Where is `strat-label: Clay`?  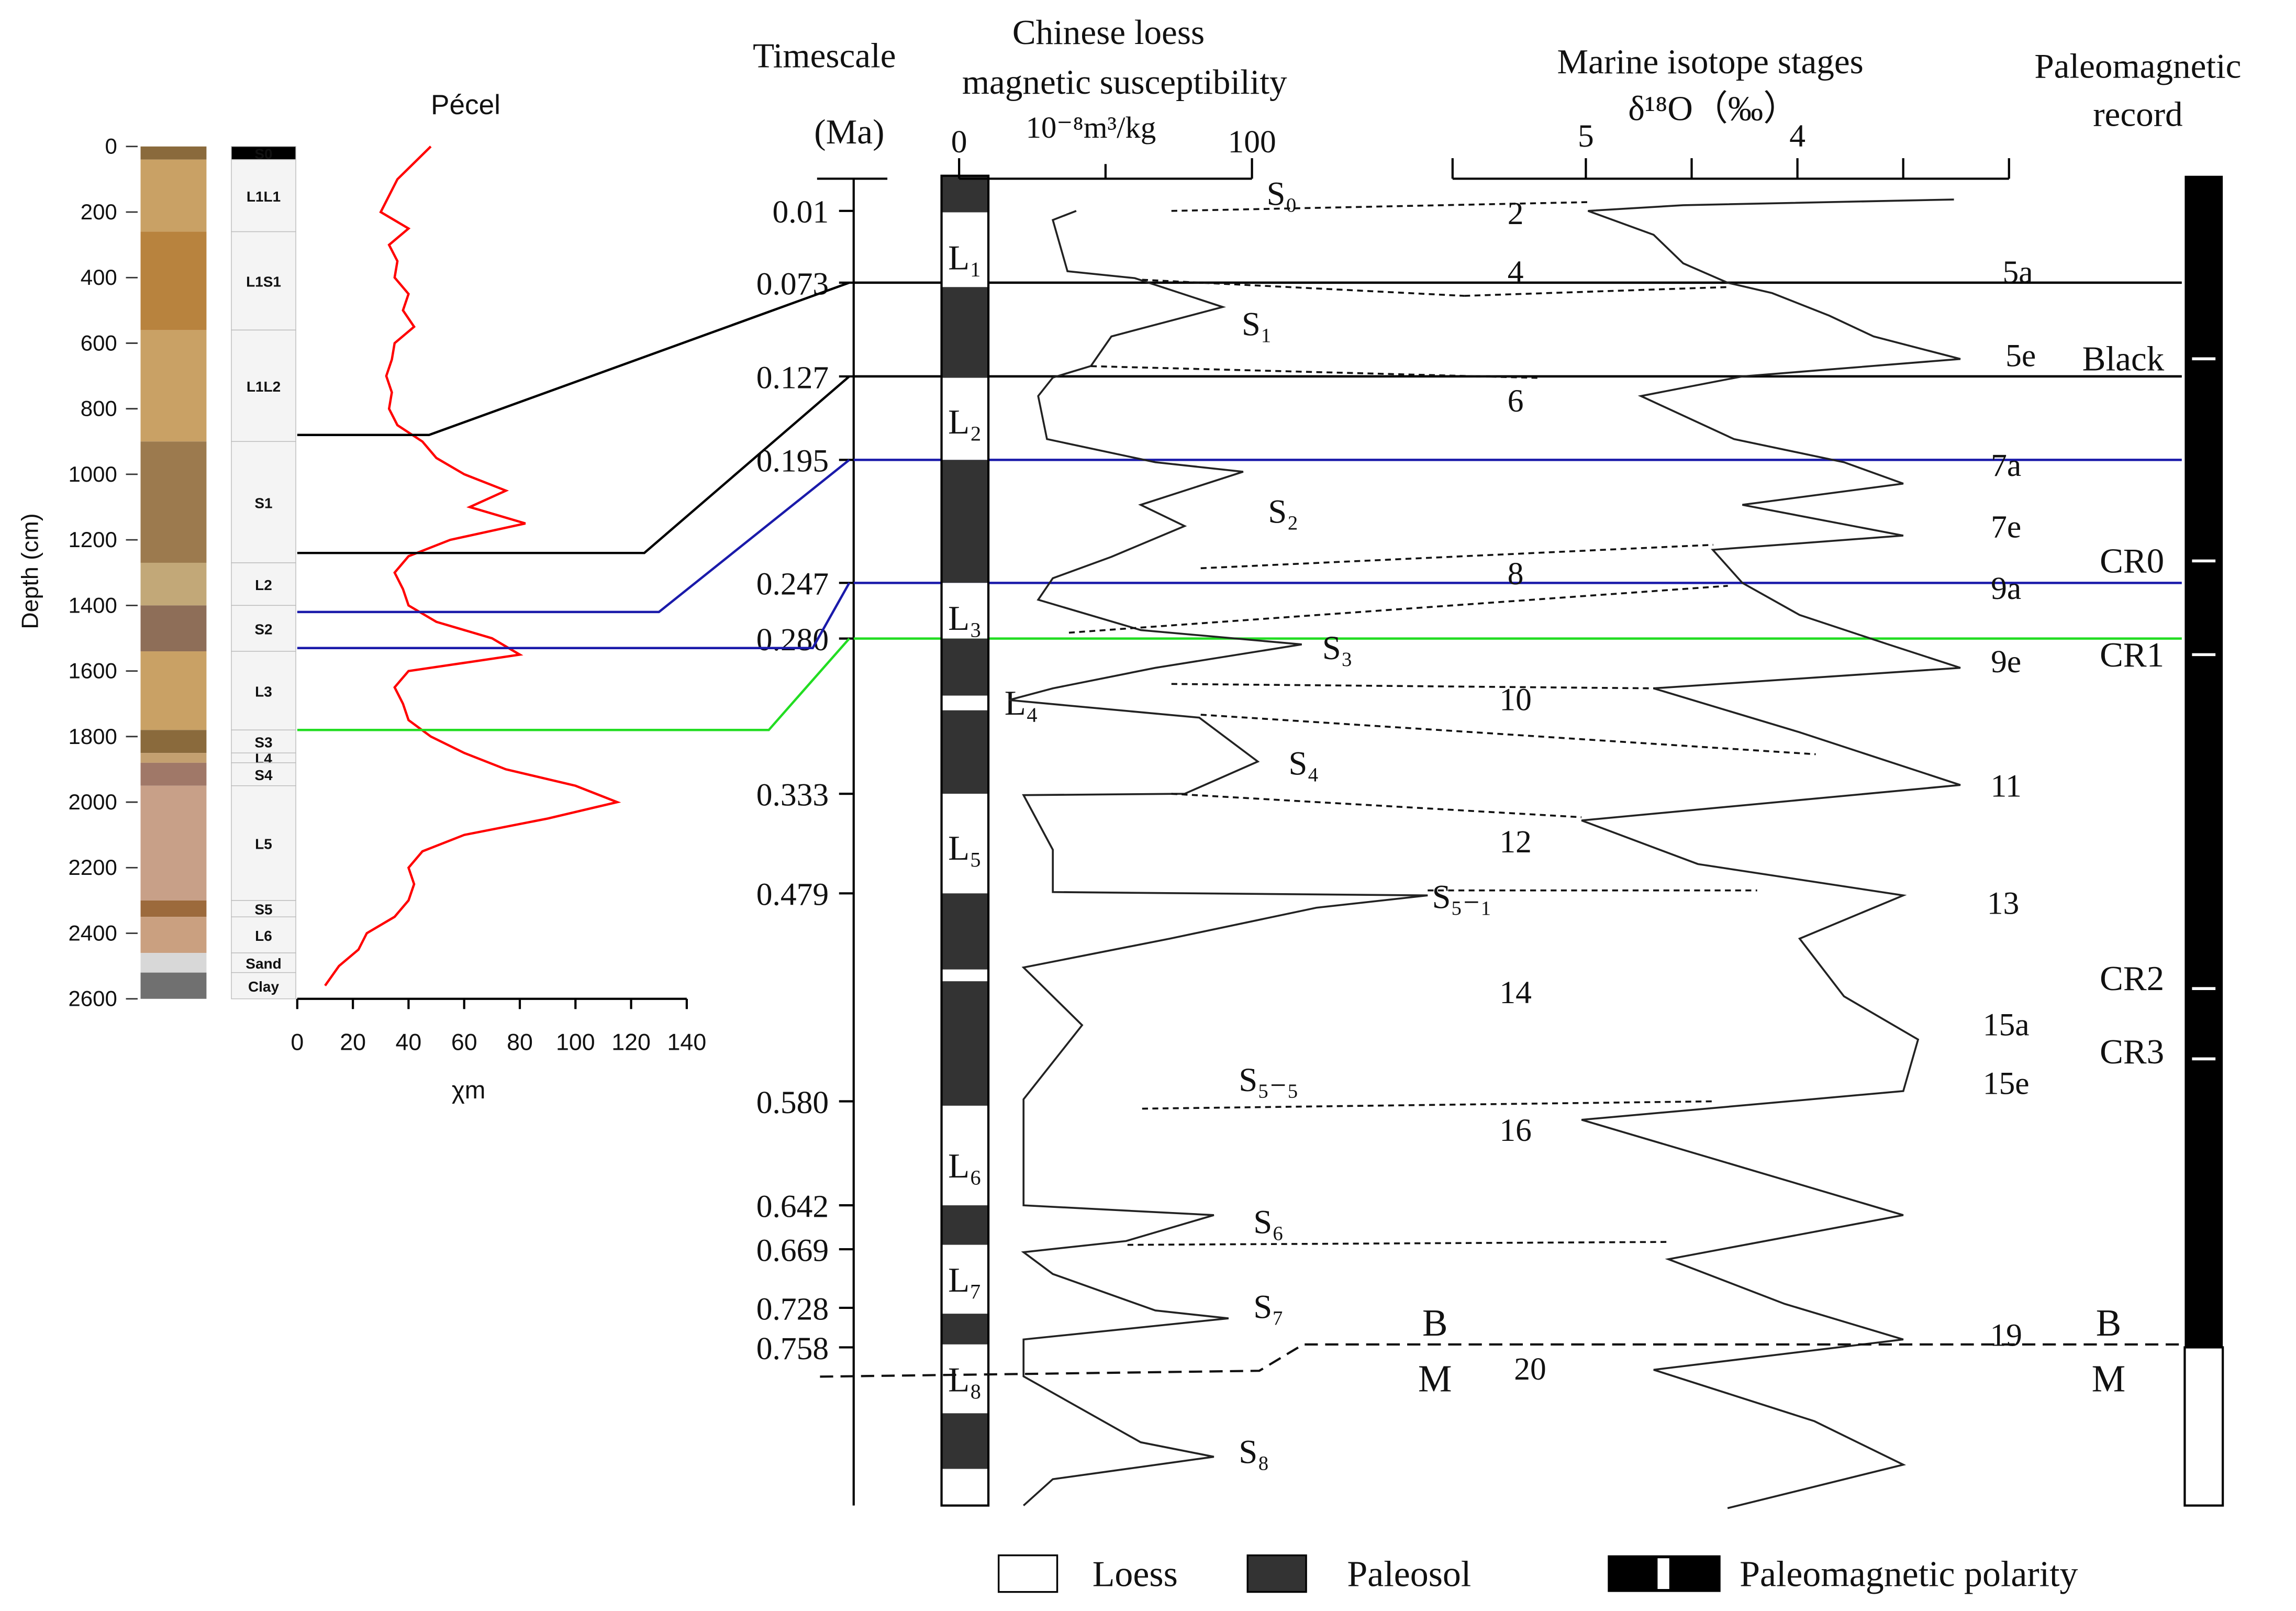
strat-label: Clay is located at coordinates (264, 987).